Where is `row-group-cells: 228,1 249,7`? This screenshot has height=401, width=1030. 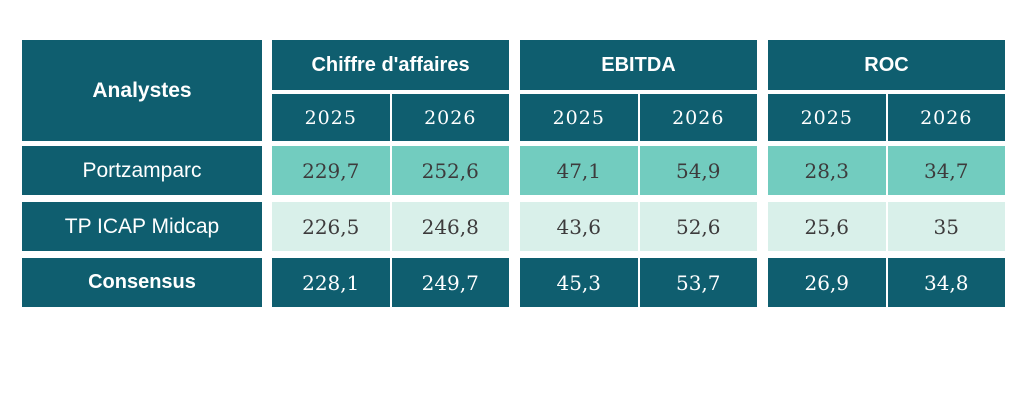 row-group-cells: 228,1 249,7 is located at coordinates (390, 282).